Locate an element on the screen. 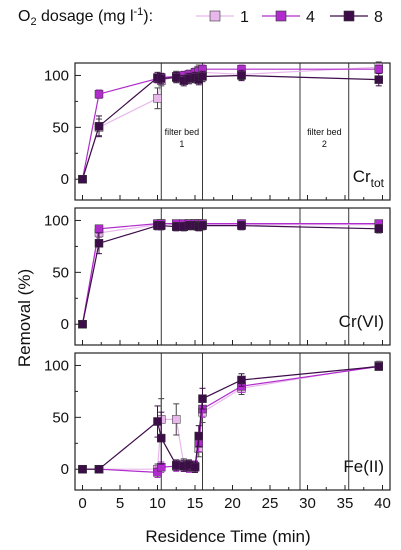 This screenshot has height=550, width=401. x-tick-label: 40 is located at coordinates (382, 503).